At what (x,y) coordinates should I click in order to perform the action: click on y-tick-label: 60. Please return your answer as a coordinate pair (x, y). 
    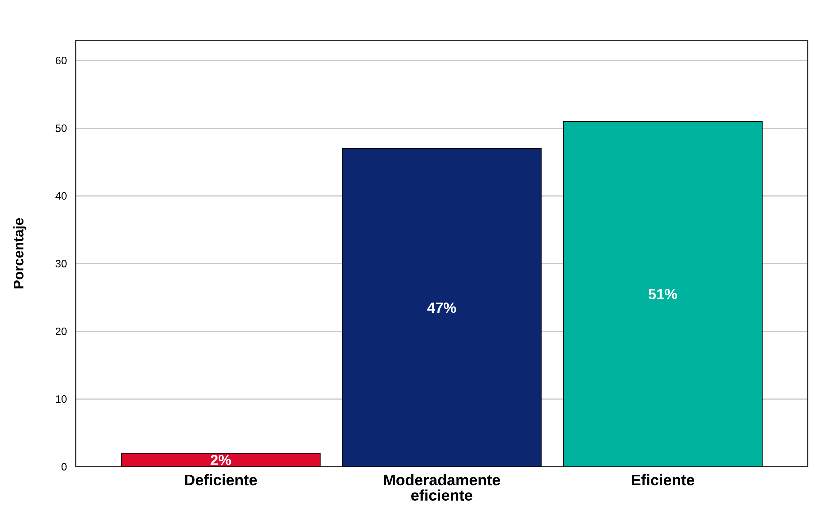
    Looking at the image, I should click on (61, 61).